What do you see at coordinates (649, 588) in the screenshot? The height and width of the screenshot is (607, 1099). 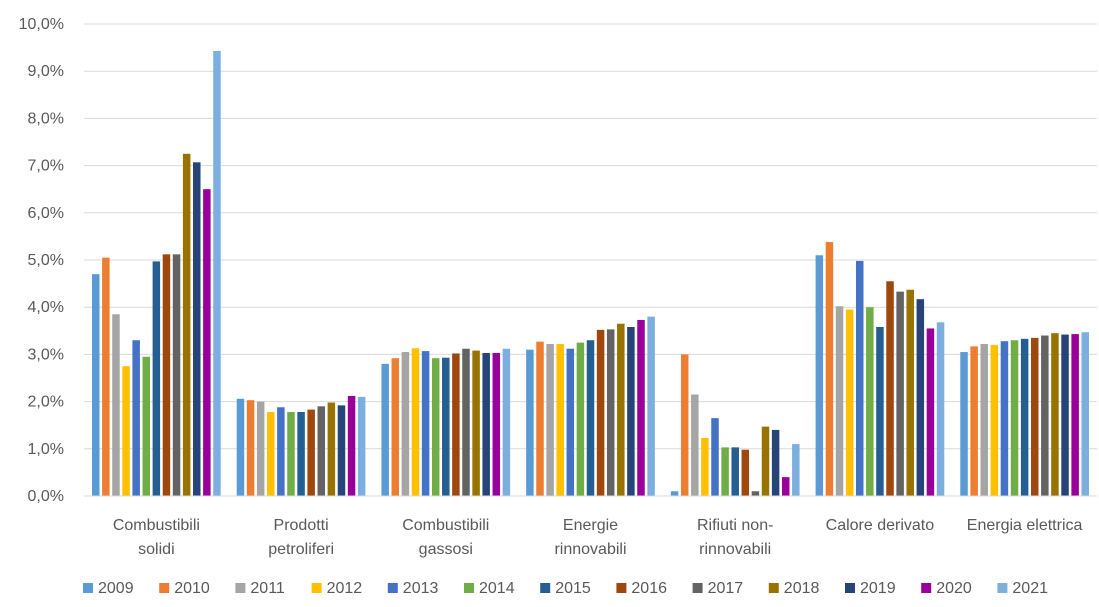 I see `legend-label: 2016` at bounding box center [649, 588].